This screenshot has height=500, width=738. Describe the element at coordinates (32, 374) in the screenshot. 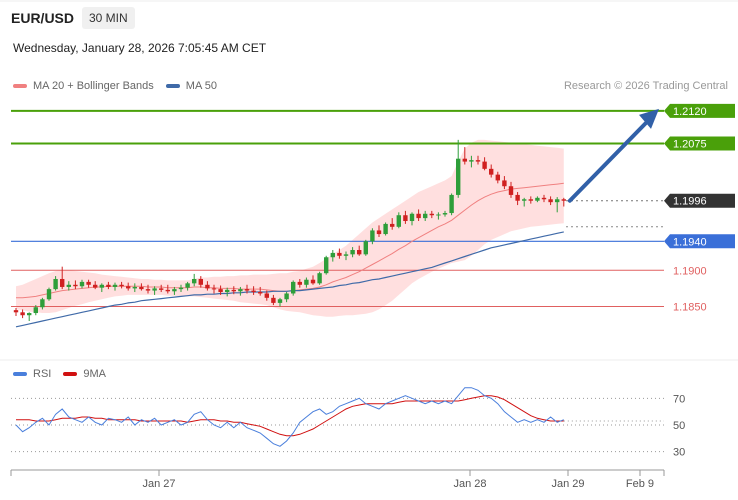

I see `legend-rsi: RSI` at that location.